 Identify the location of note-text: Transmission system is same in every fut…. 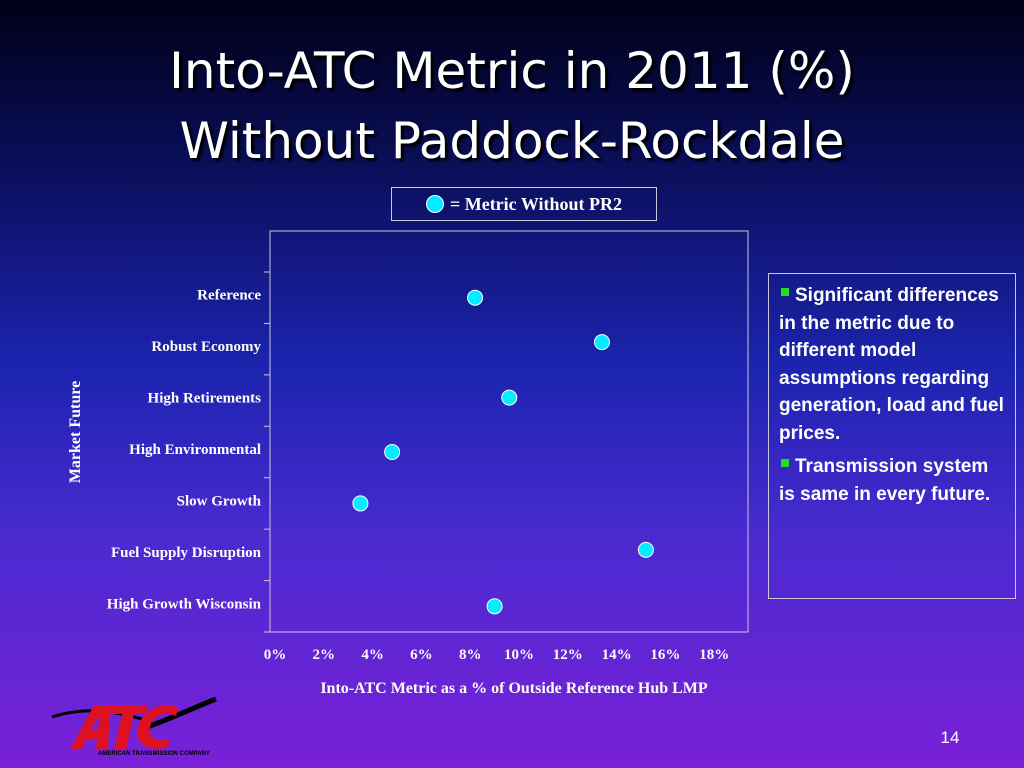
(885, 480).